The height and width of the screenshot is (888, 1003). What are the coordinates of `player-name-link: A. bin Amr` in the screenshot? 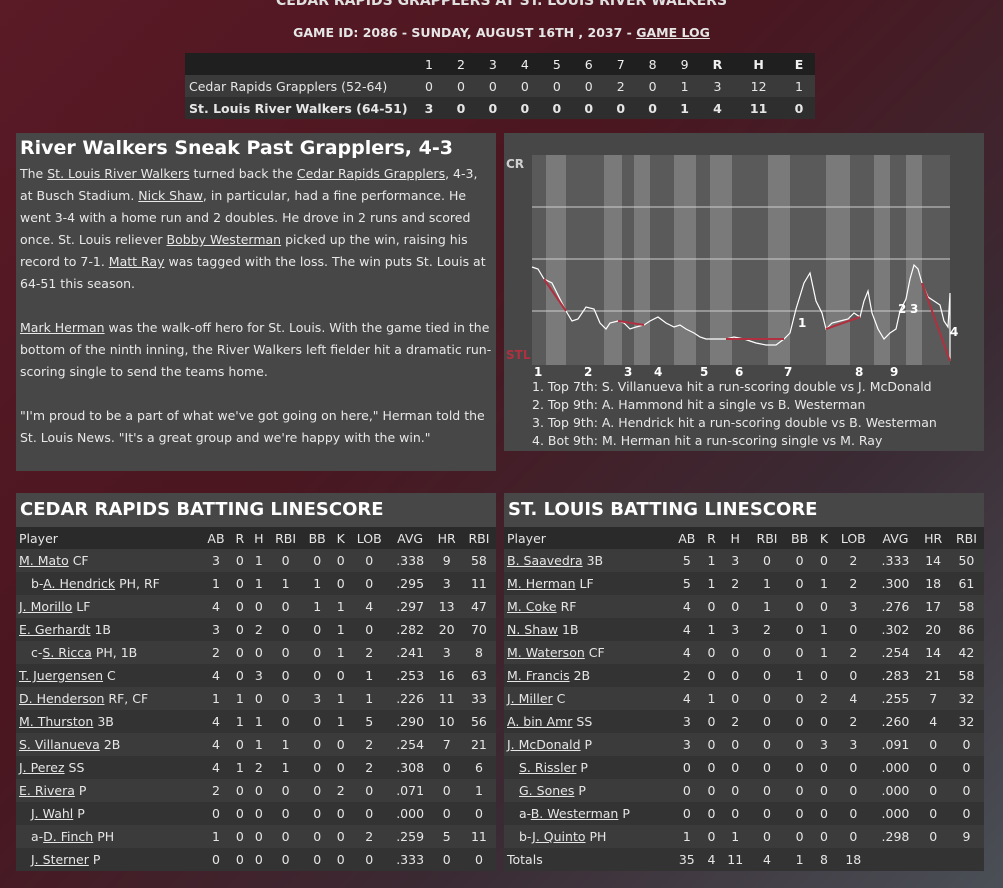 It's located at (540, 721).